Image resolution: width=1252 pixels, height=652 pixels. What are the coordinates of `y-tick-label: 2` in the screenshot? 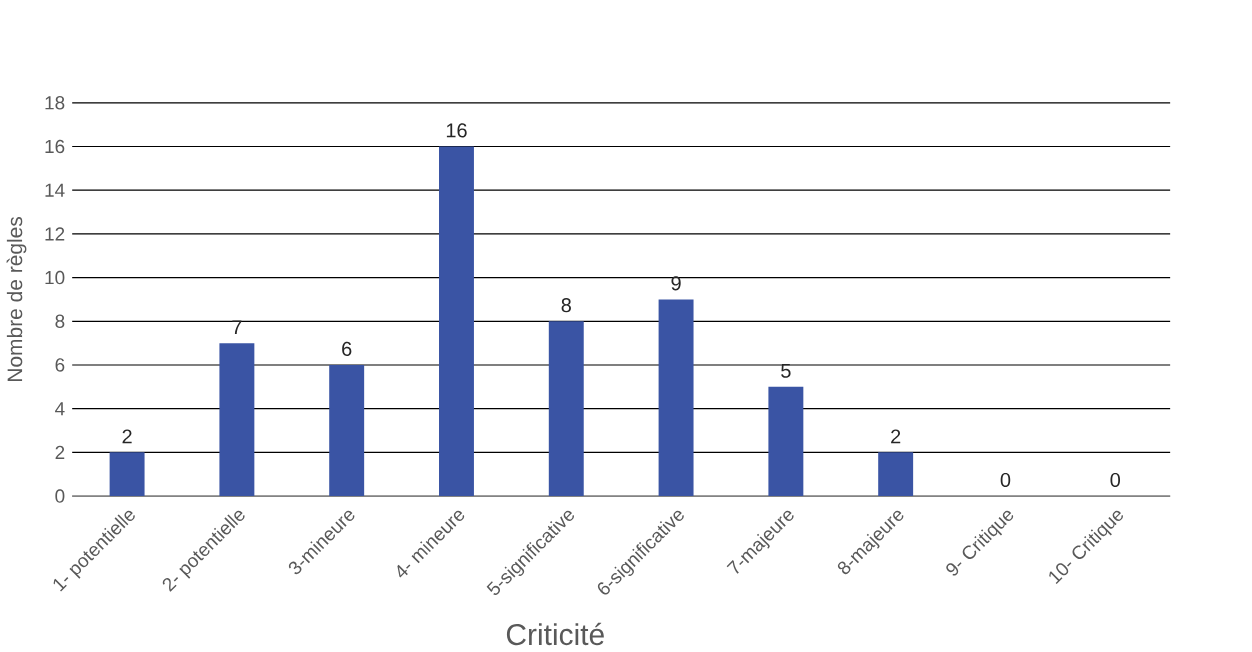 It's located at (60, 452).